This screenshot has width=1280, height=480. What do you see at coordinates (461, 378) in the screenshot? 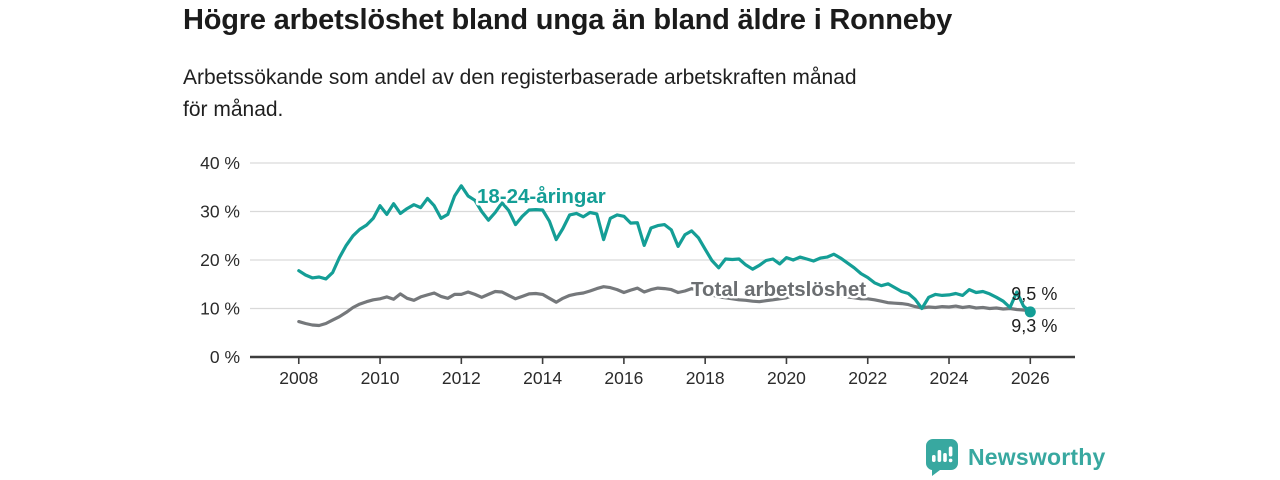
I see `x-tick-label: 2012` at bounding box center [461, 378].